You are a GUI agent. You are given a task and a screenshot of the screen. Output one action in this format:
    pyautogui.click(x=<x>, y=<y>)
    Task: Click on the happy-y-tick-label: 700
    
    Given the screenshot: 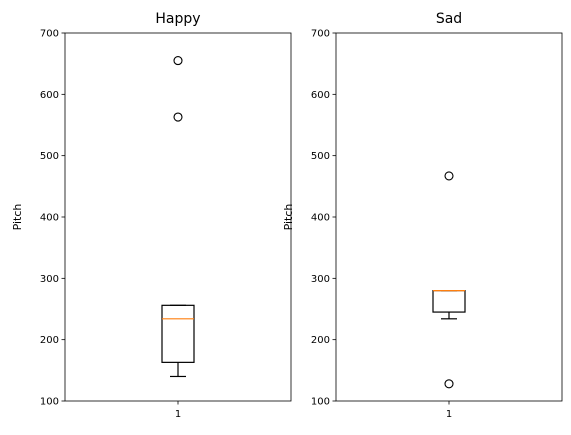 What is the action you would take?
    pyautogui.click(x=49, y=34)
    